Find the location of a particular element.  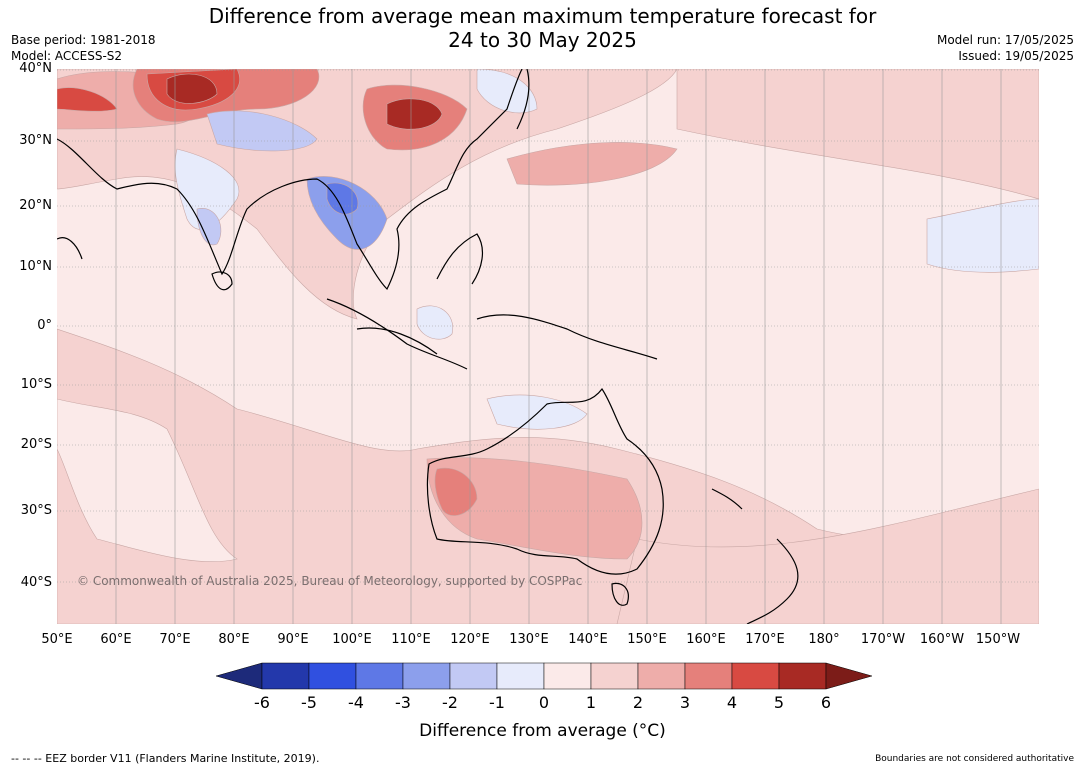

colorbar-tick: -6 is located at coordinates (262, 702).